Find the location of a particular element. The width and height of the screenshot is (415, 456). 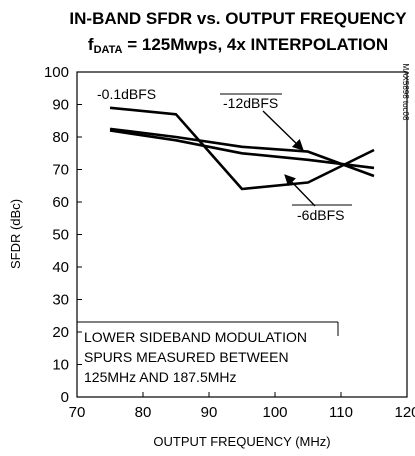

annotation-6dbfs: -6dBFS is located at coordinates (320, 215).